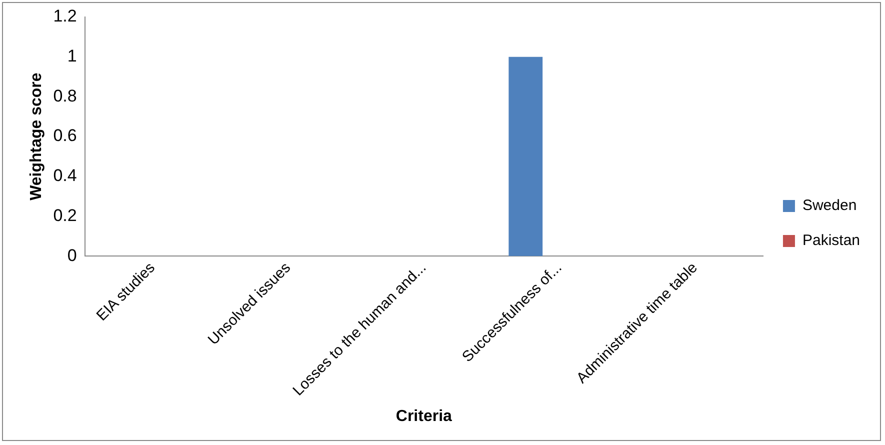 This screenshot has height=445, width=885. What do you see at coordinates (72, 56) in the screenshot?
I see `y-tick-label: 1` at bounding box center [72, 56].